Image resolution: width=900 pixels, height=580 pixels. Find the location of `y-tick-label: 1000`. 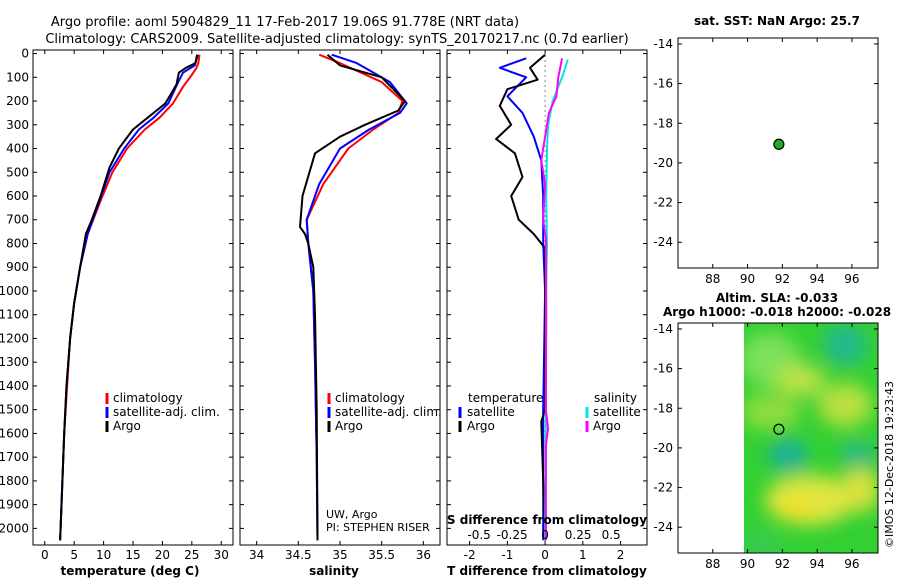

y-tick-label: 1000 is located at coordinates (14, 291).